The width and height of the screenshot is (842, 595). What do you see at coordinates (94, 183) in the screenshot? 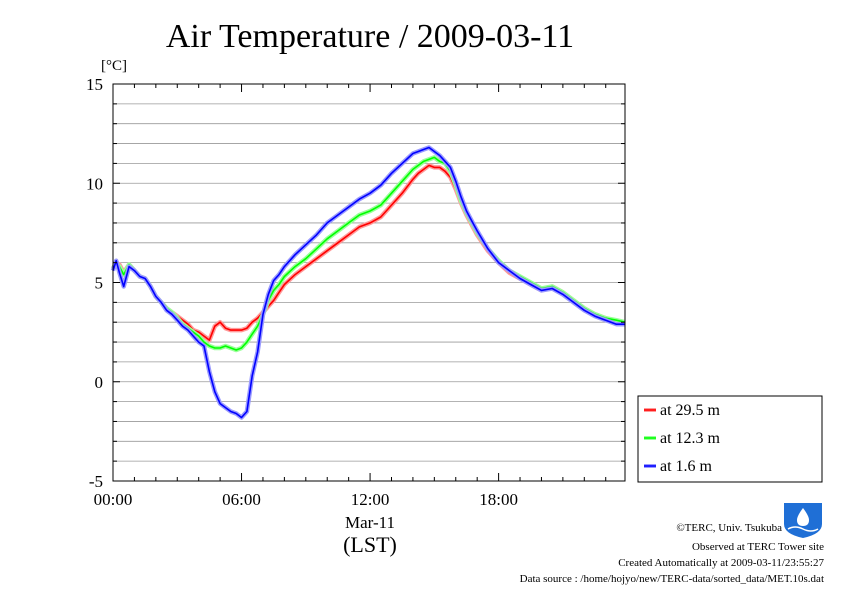
I see `y-tick-label: 10` at bounding box center [94, 183].